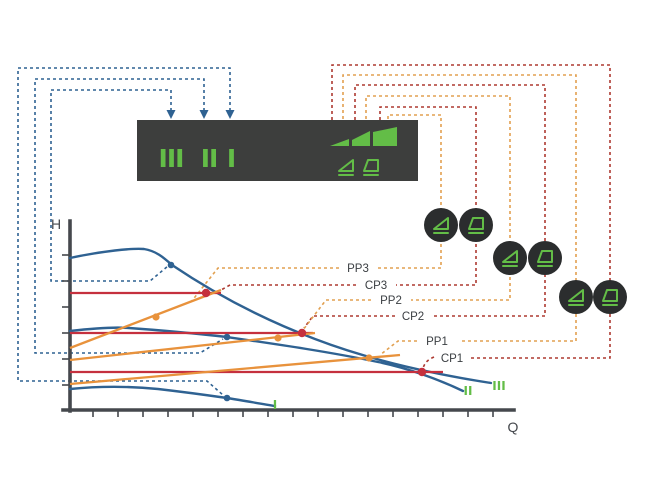 Image resolution: width=650 pixels, height=487 pixels. What do you see at coordinates (156, 317) in the screenshot?
I see `duty-point-pp3` at bounding box center [156, 317].